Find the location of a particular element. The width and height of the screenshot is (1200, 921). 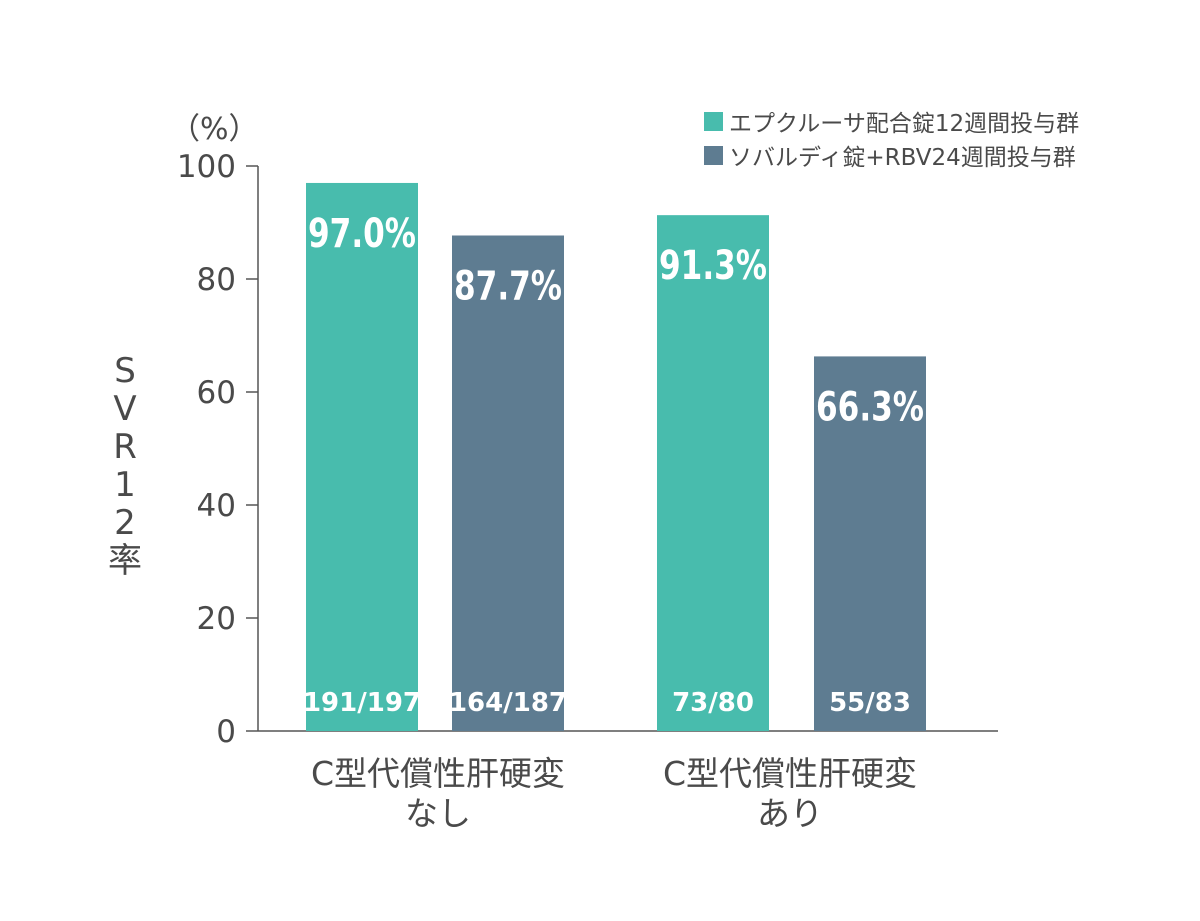

x-category-label-line: なし is located at coordinates (438, 813).